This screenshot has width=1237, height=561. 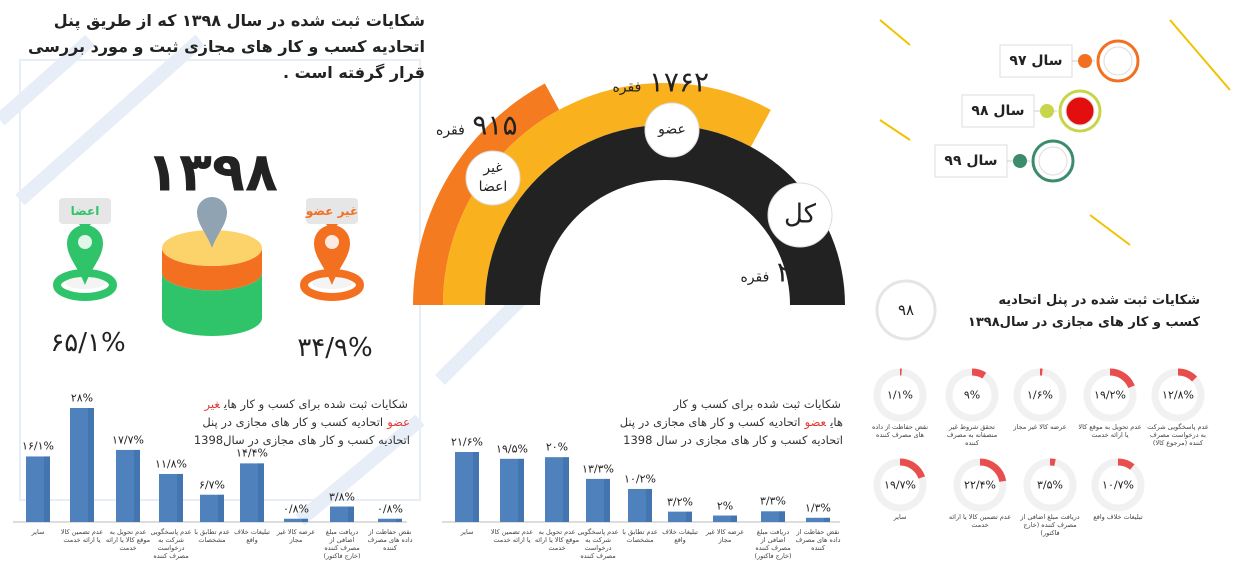 I want to click on arc-value-number: ۱۷۶۲, so click(x=679, y=82).